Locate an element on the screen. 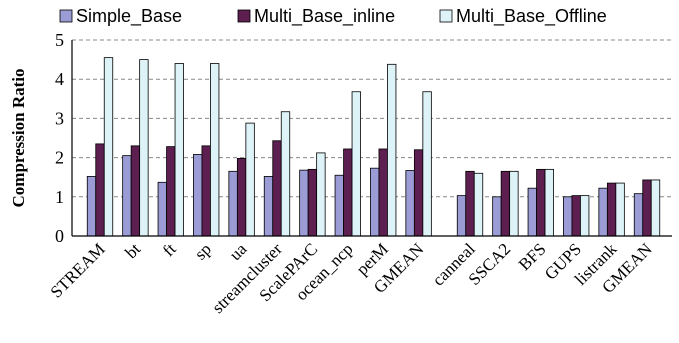 The width and height of the screenshot is (679, 343). y-tick-labels: 0 1 2 3 4 5 is located at coordinates (59, 138).